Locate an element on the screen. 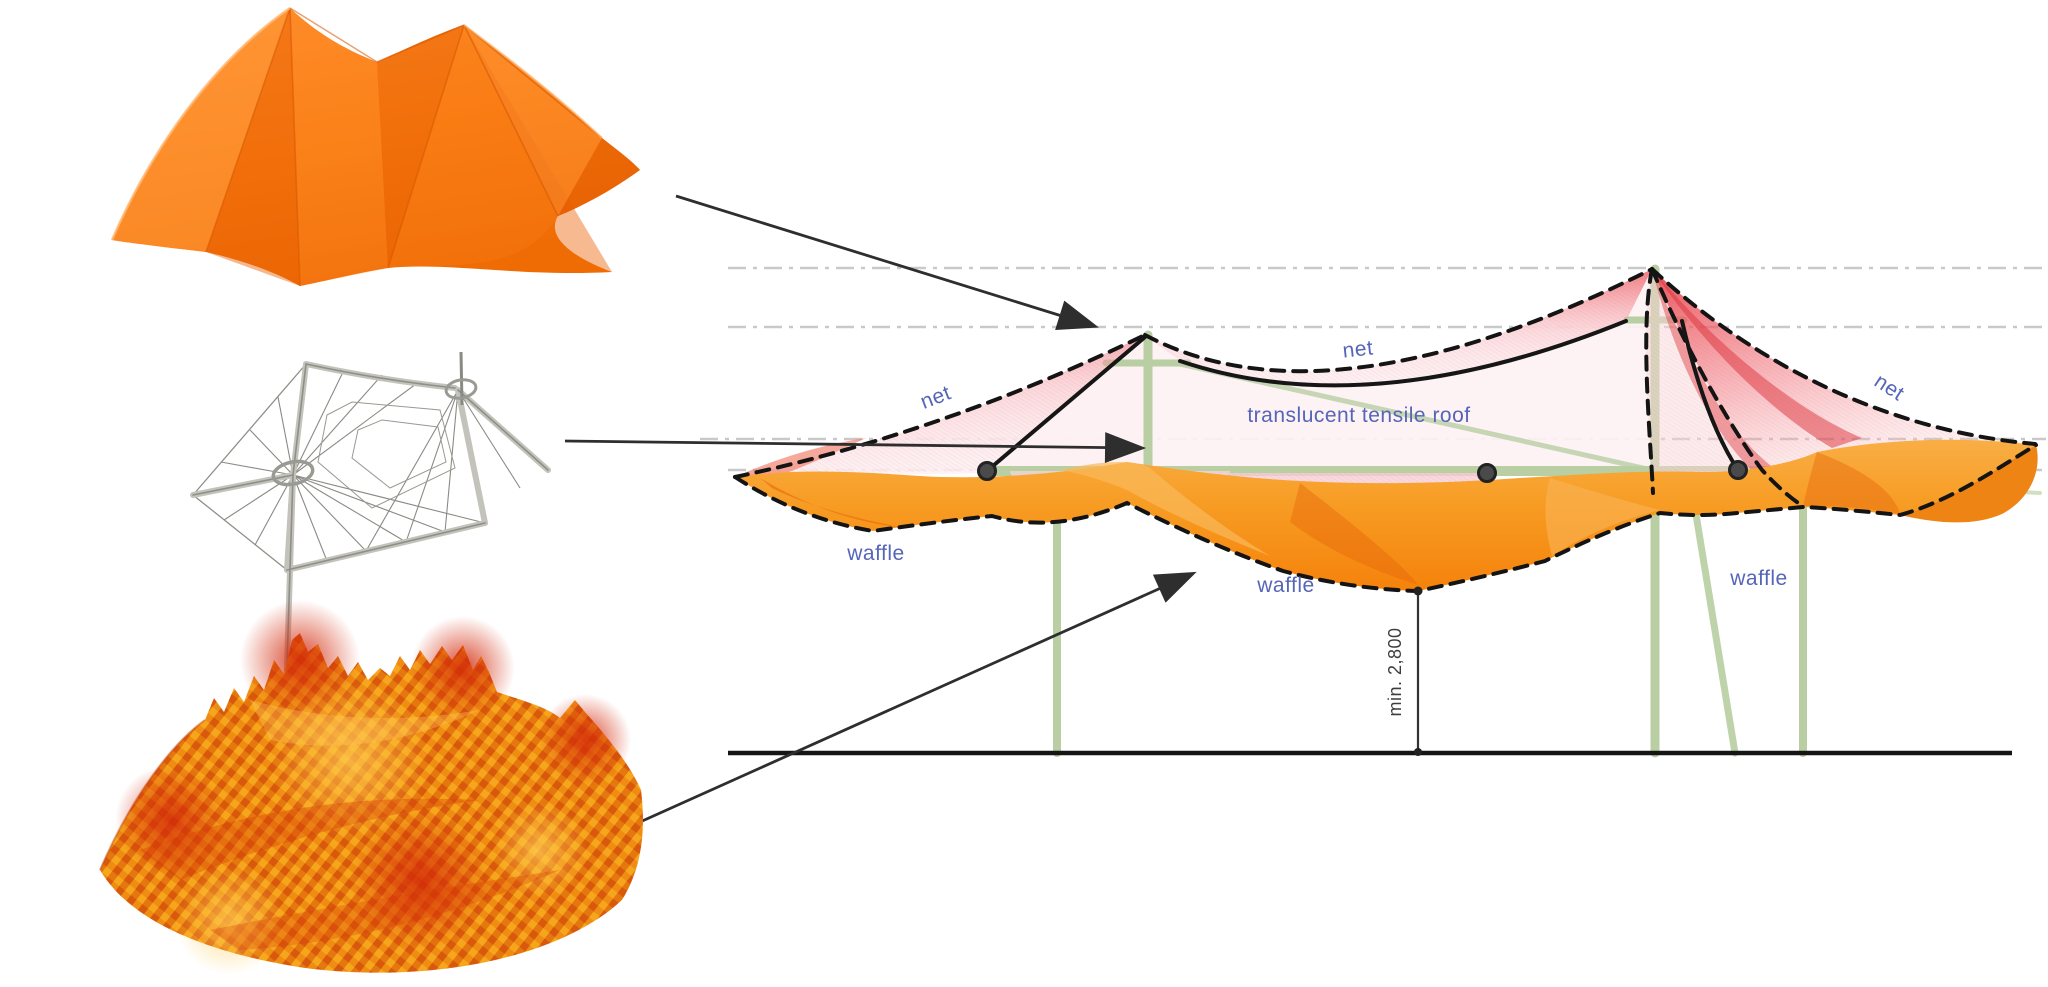 This screenshot has height=987, width=2048. label-roof: translucent tensile roof is located at coordinates (1358, 415).